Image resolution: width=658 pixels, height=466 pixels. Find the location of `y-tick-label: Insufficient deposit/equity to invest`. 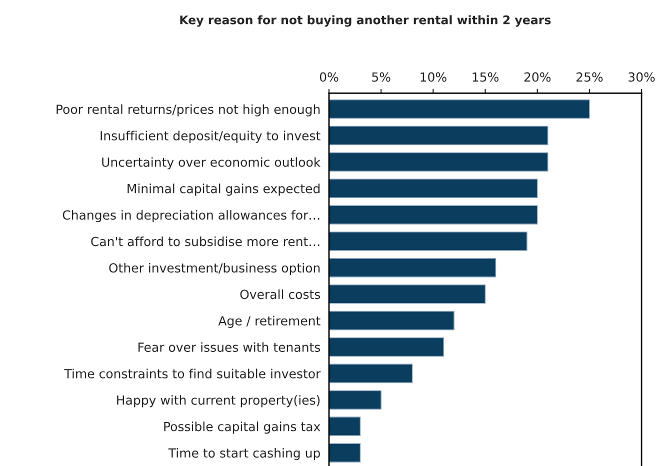

y-tick-label: Insufficient deposit/equity to invest is located at coordinates (210, 136).